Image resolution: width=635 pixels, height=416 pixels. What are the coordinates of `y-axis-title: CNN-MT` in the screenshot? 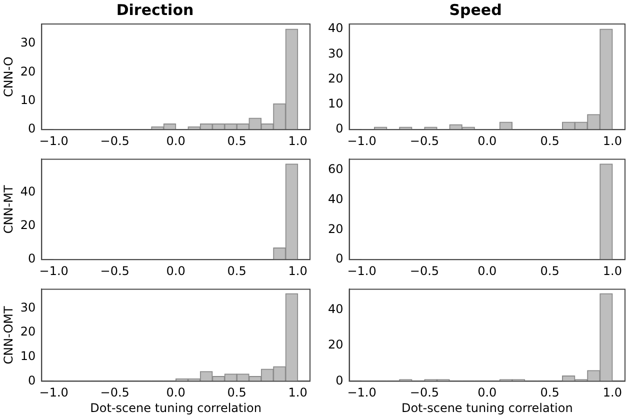 It's located at (8, 209).